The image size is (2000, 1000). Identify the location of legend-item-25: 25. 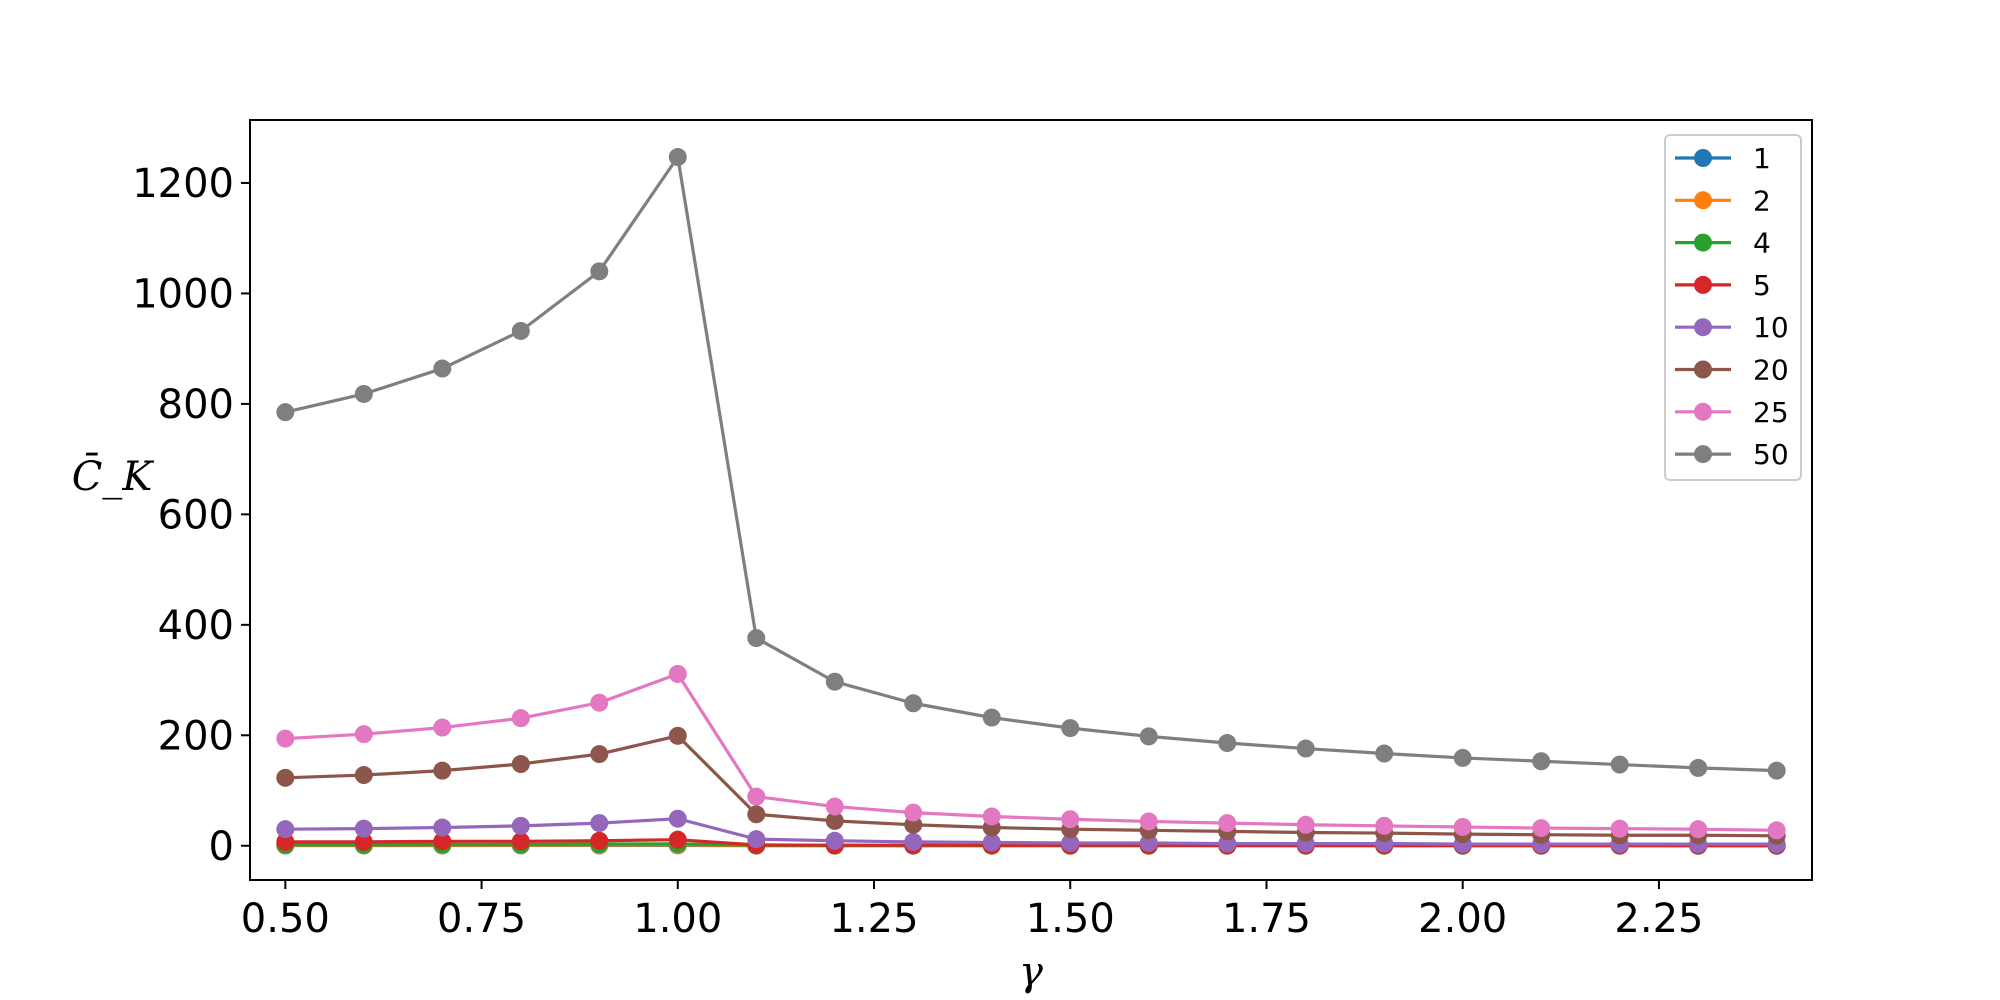
(1732, 412).